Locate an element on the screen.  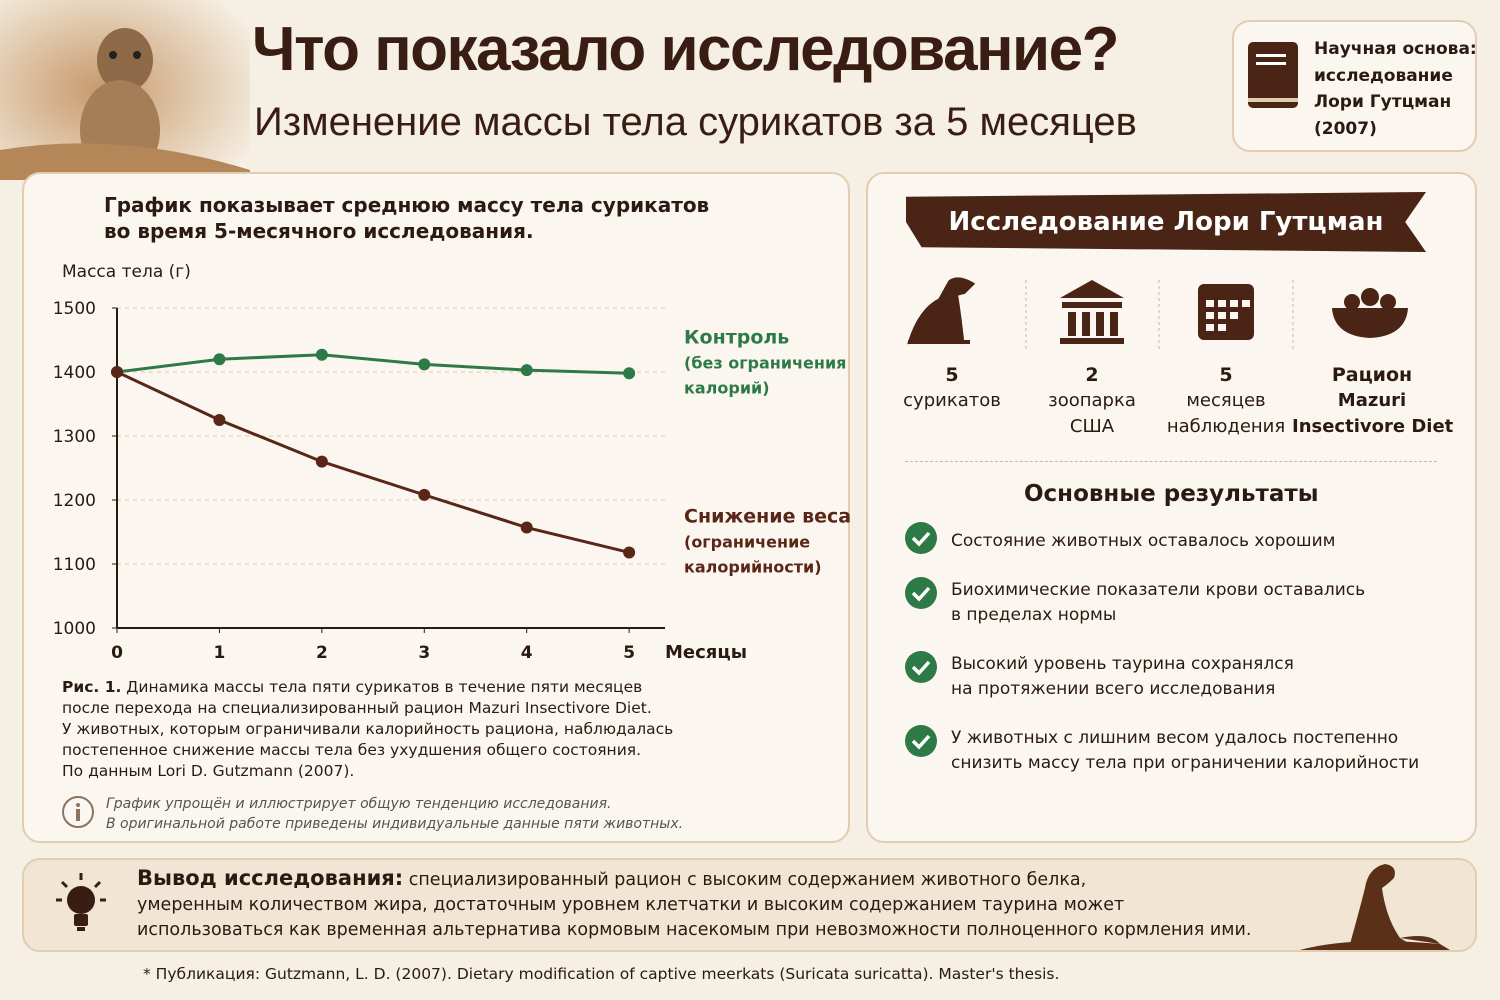
x-tick-label: 5 is located at coordinates (629, 653).